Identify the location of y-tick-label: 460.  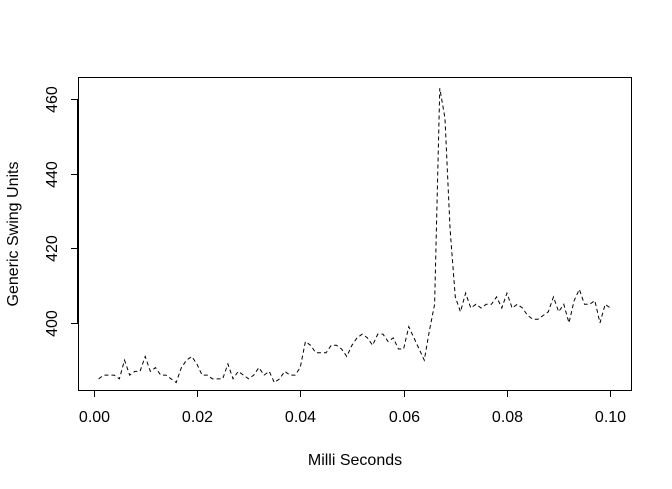
(52, 99).